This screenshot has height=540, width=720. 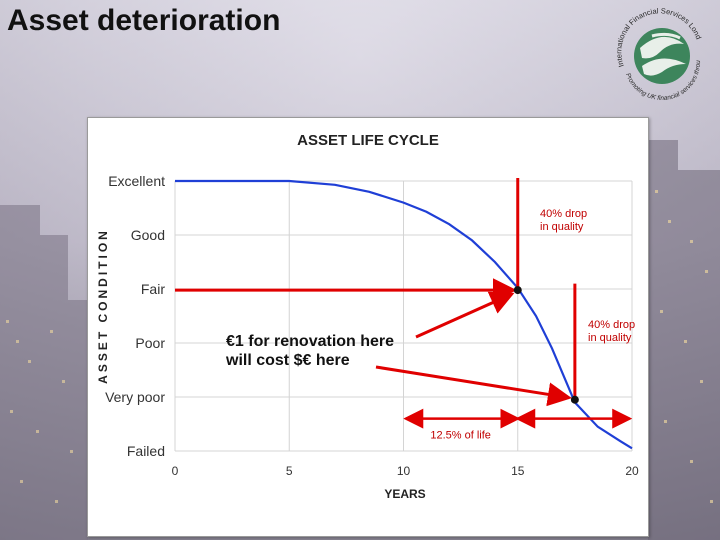 I want to click on drop-label-1: 40% drop in quality, so click(x=564, y=220).